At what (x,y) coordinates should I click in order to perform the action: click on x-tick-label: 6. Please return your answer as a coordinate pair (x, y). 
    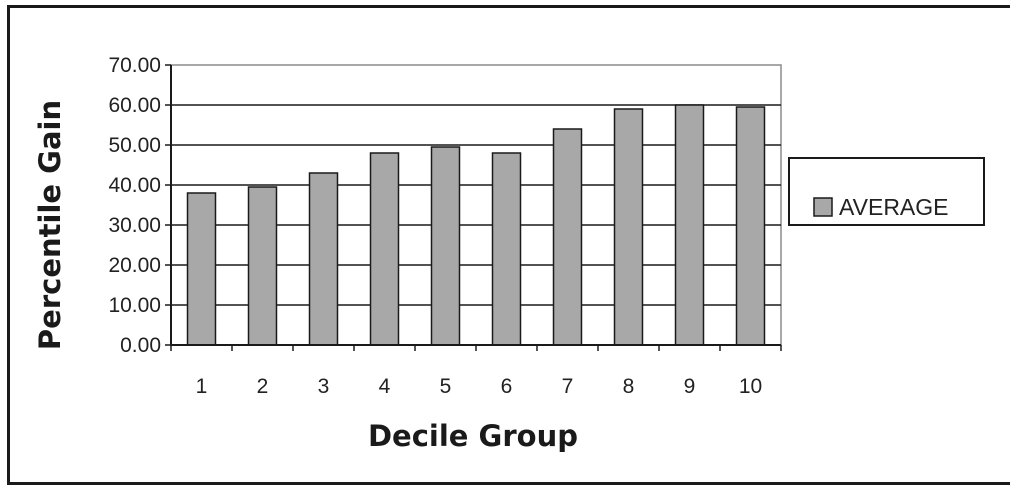
    Looking at the image, I should click on (507, 386).